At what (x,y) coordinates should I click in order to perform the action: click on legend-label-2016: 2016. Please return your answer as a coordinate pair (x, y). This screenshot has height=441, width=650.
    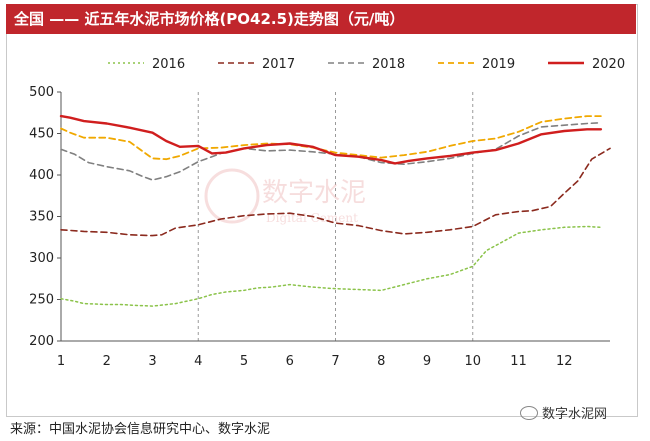
    Looking at the image, I should click on (168, 64).